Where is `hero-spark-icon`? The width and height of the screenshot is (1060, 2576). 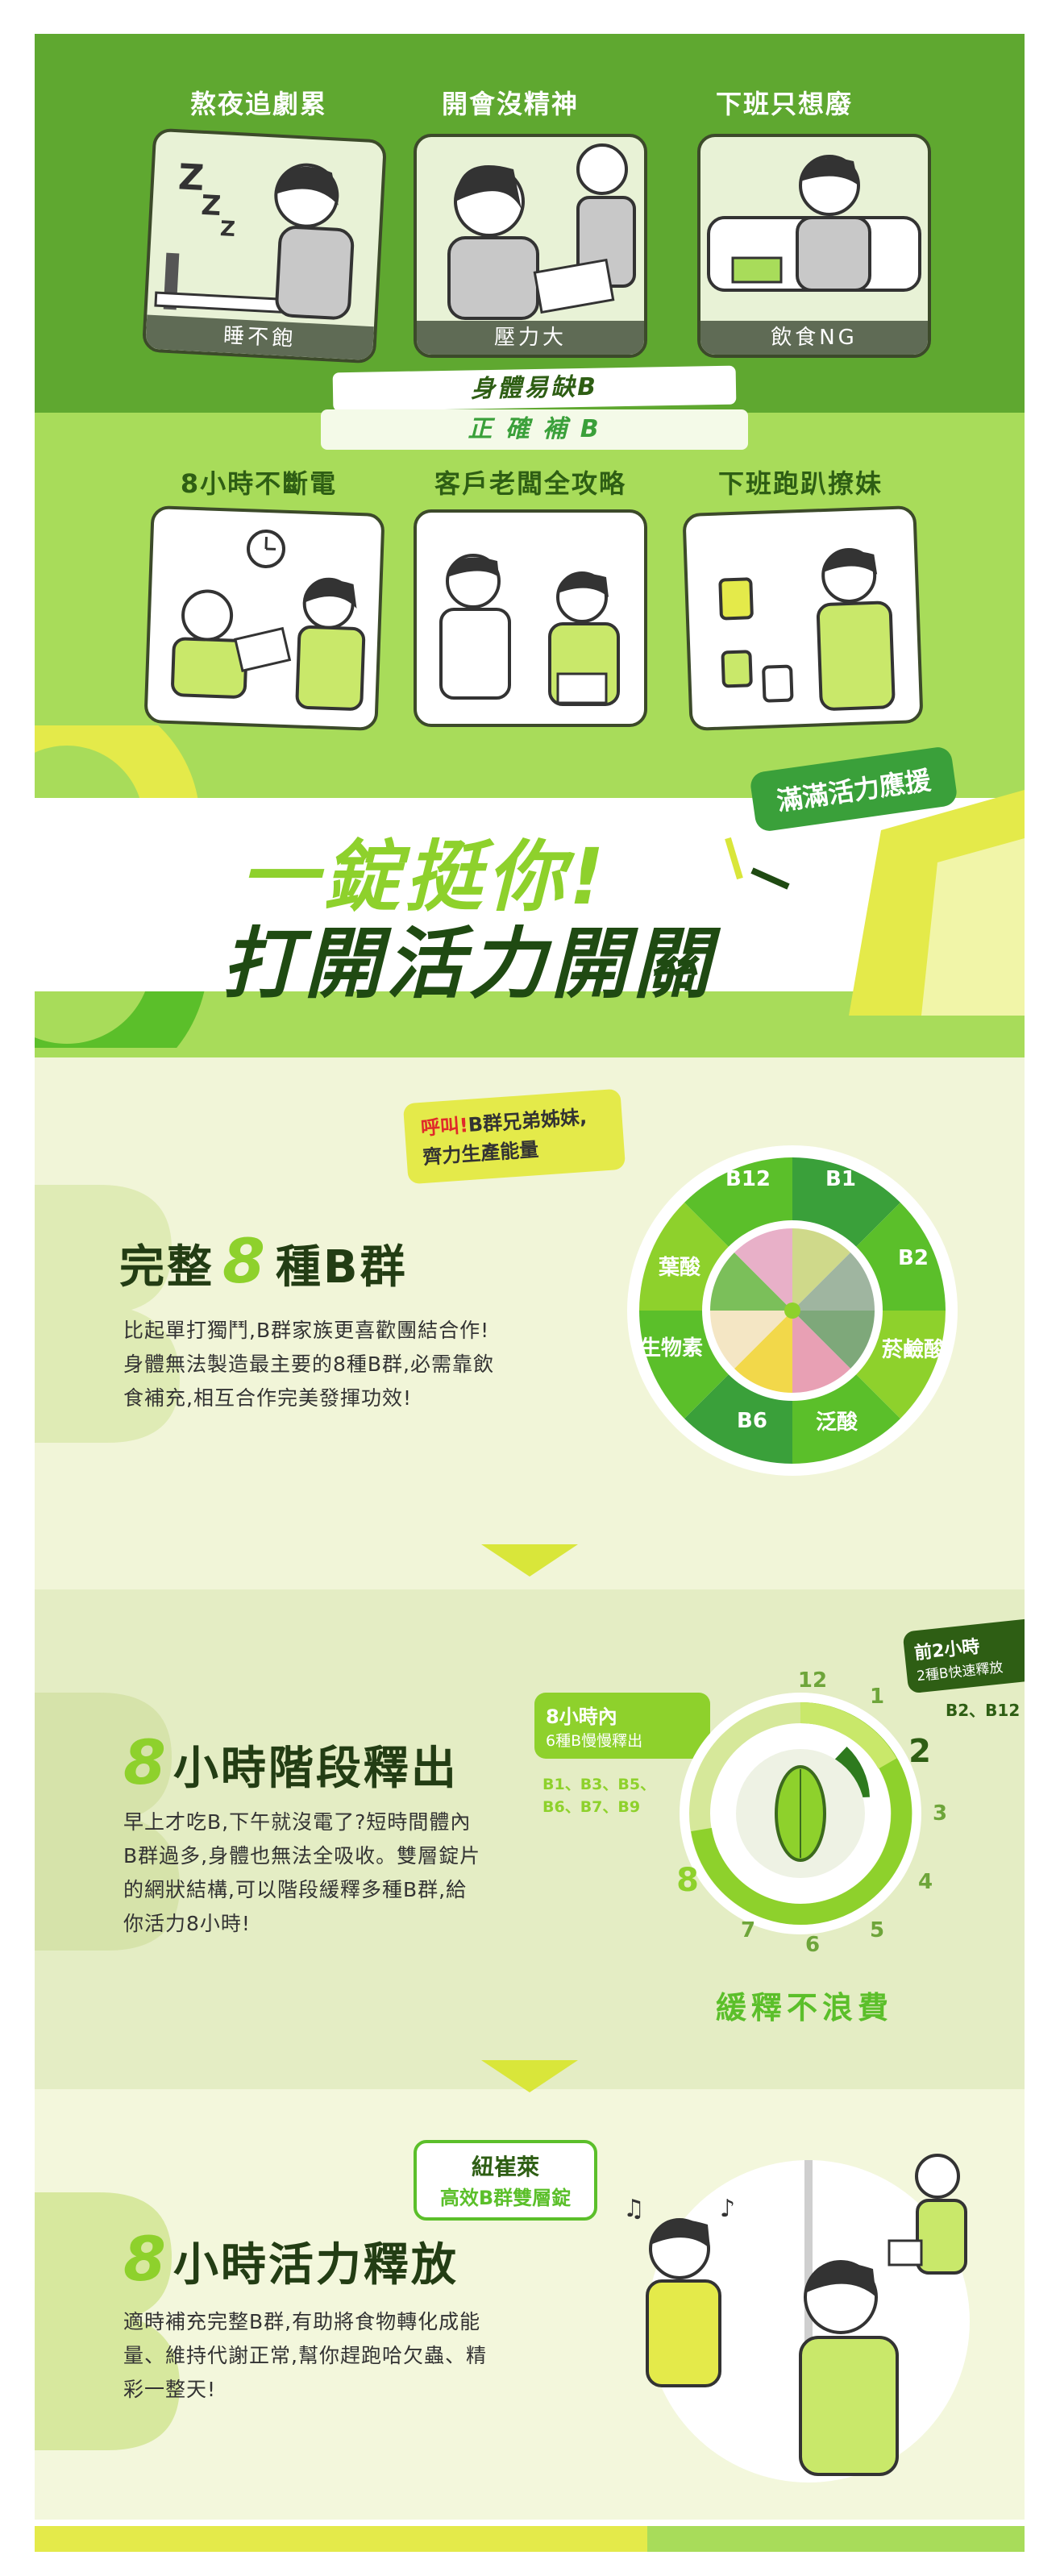 hero-spark-icon is located at coordinates (757, 863).